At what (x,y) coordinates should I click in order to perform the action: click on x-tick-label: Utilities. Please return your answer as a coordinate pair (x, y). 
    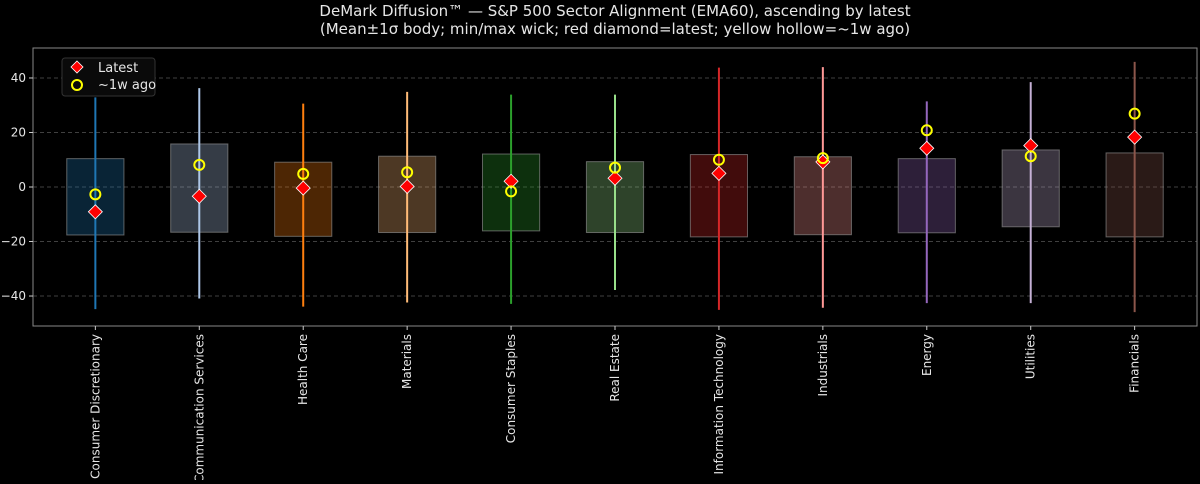
    Looking at the image, I should click on (1031, 356).